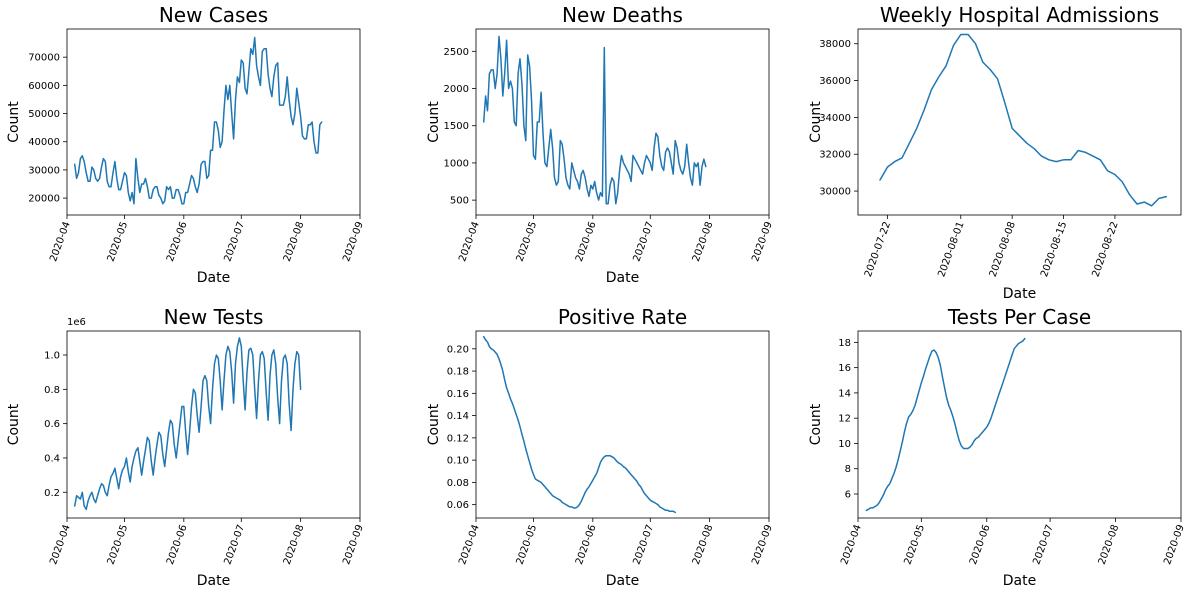  Describe the element at coordinates (458, 349) in the screenshot. I see `y-tick-label: 0.20` at that location.